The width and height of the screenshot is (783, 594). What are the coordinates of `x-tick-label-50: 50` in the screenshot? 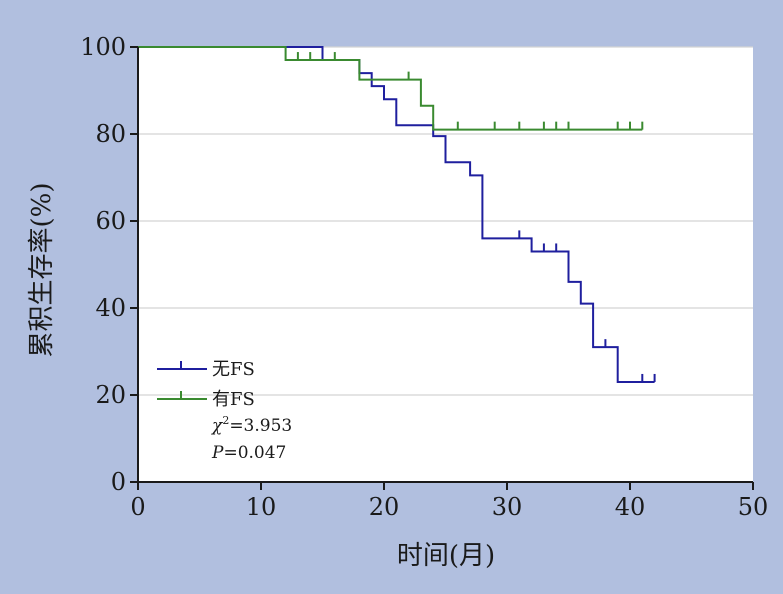 It's located at (753, 507).